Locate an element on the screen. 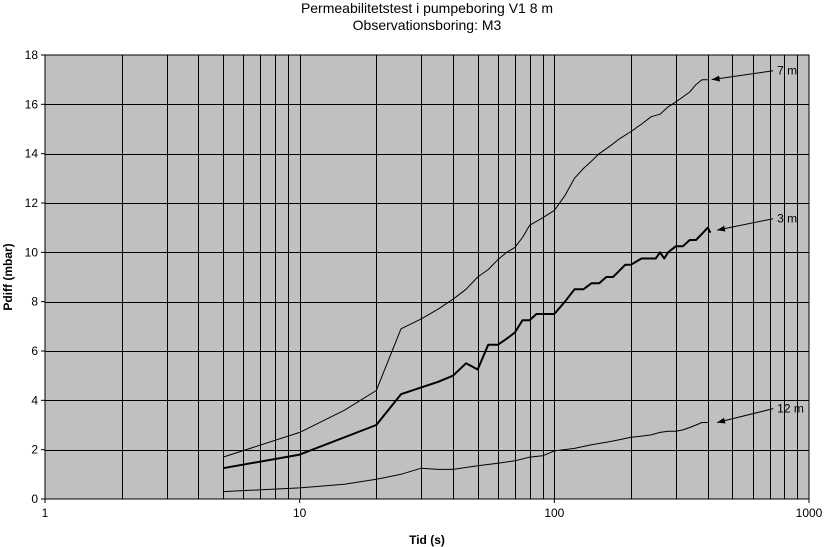 This screenshot has width=824, height=547. chart-title: Permeabilitetstest i pumpeboring V1 8 m is located at coordinates (427, 8).